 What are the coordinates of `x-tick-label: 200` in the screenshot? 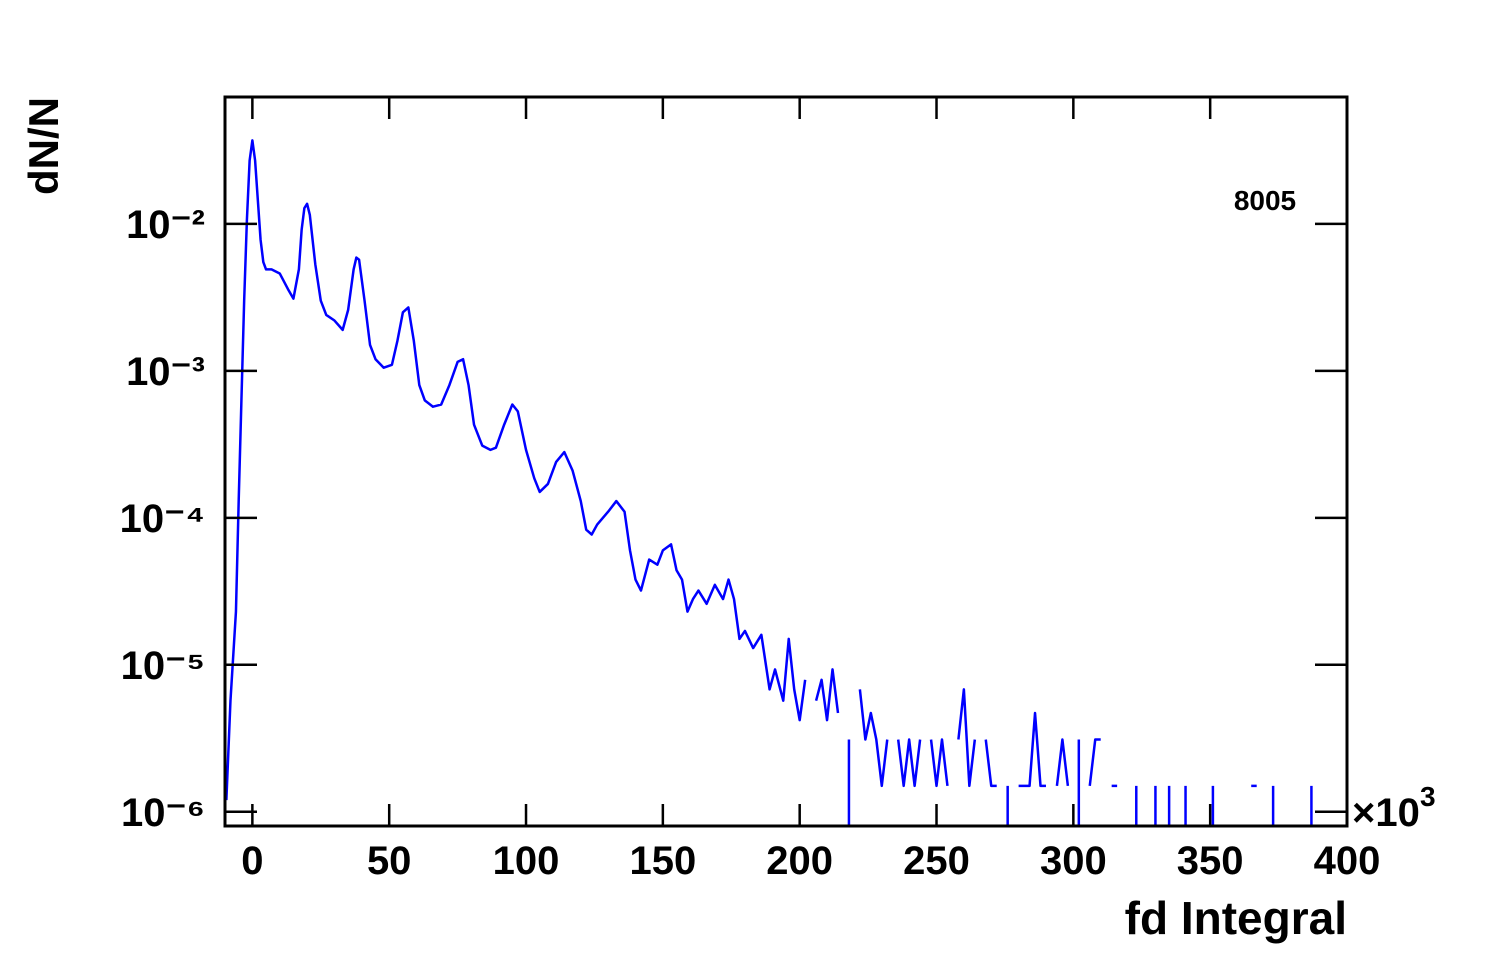 It's located at (799, 861).